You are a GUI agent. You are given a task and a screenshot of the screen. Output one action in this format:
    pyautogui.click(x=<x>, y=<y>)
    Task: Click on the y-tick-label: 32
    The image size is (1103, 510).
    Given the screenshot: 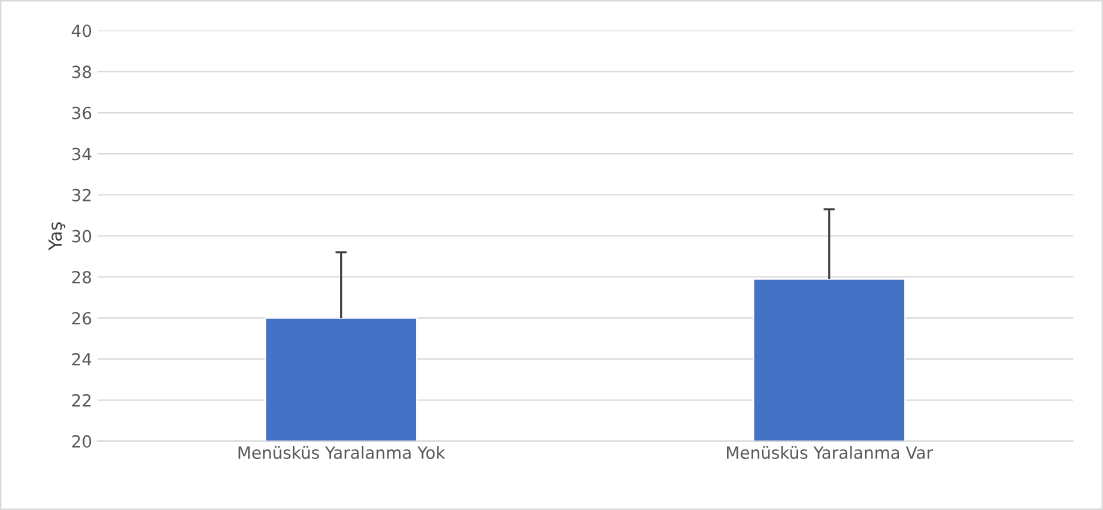 What is the action you would take?
    pyautogui.click(x=81, y=195)
    